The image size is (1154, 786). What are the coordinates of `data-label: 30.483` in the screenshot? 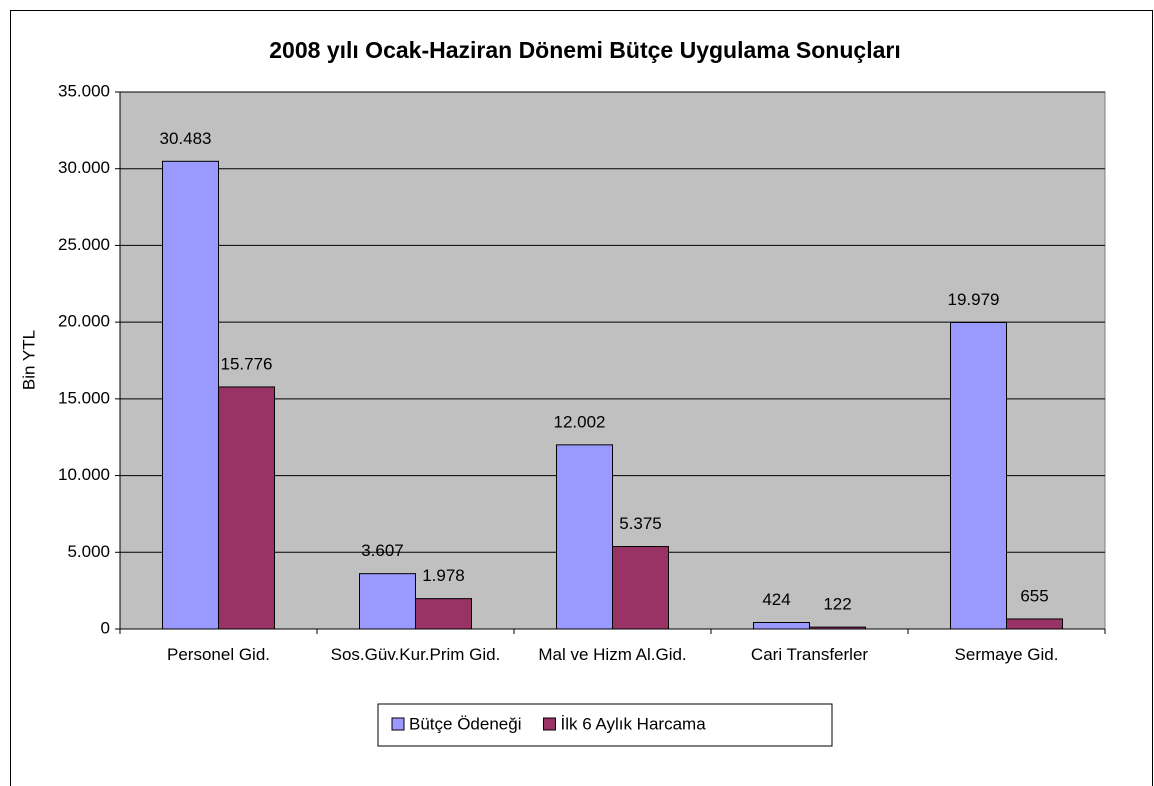 It's located at (186, 138).